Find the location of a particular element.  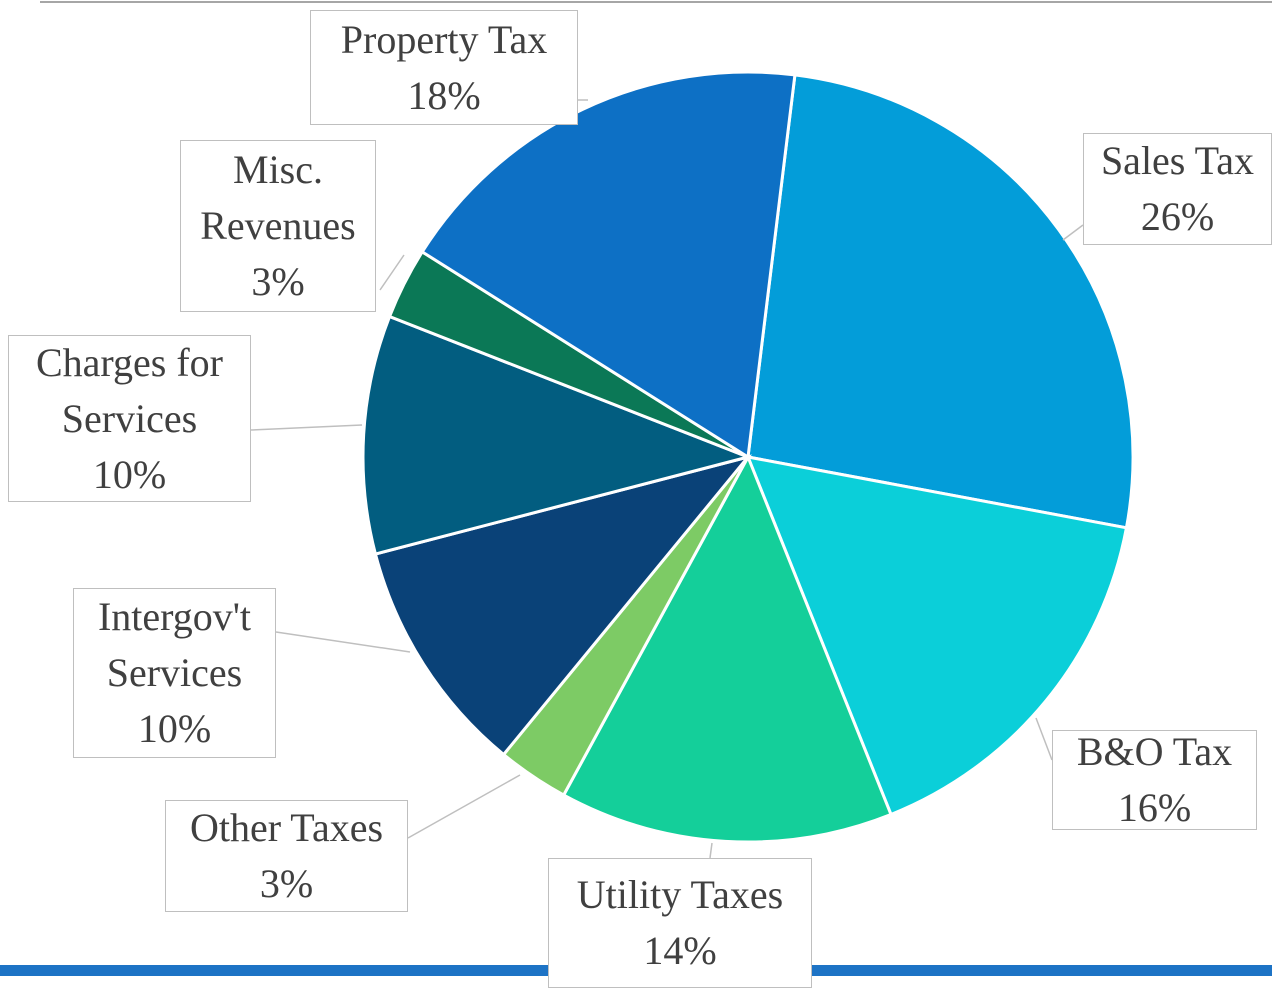

data-label: Intergov't Services 10% is located at coordinates (174, 673).